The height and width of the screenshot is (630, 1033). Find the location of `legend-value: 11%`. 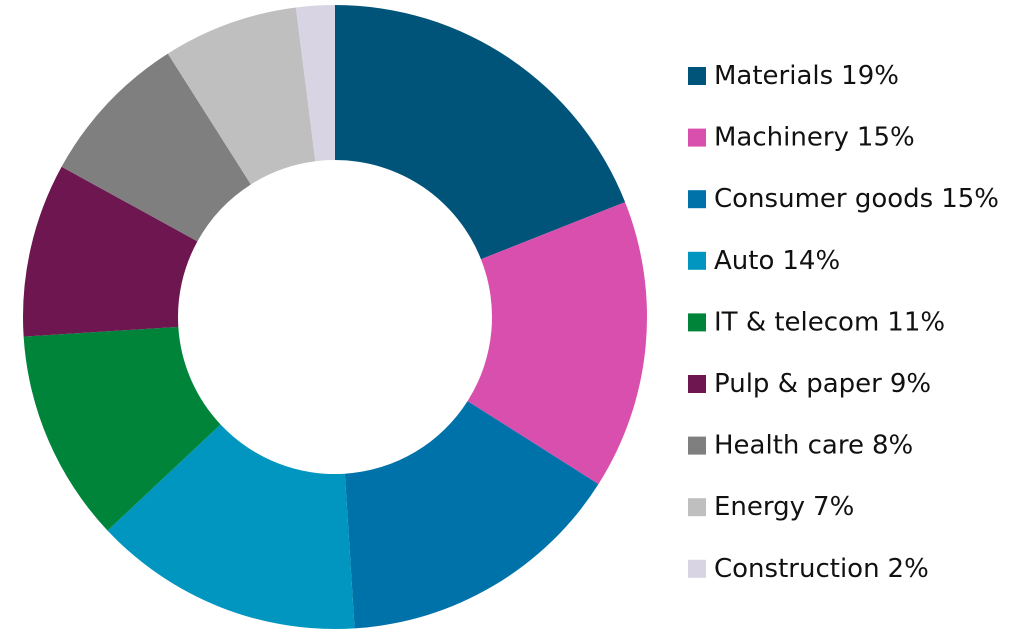

legend-value: 11% is located at coordinates (916, 322).